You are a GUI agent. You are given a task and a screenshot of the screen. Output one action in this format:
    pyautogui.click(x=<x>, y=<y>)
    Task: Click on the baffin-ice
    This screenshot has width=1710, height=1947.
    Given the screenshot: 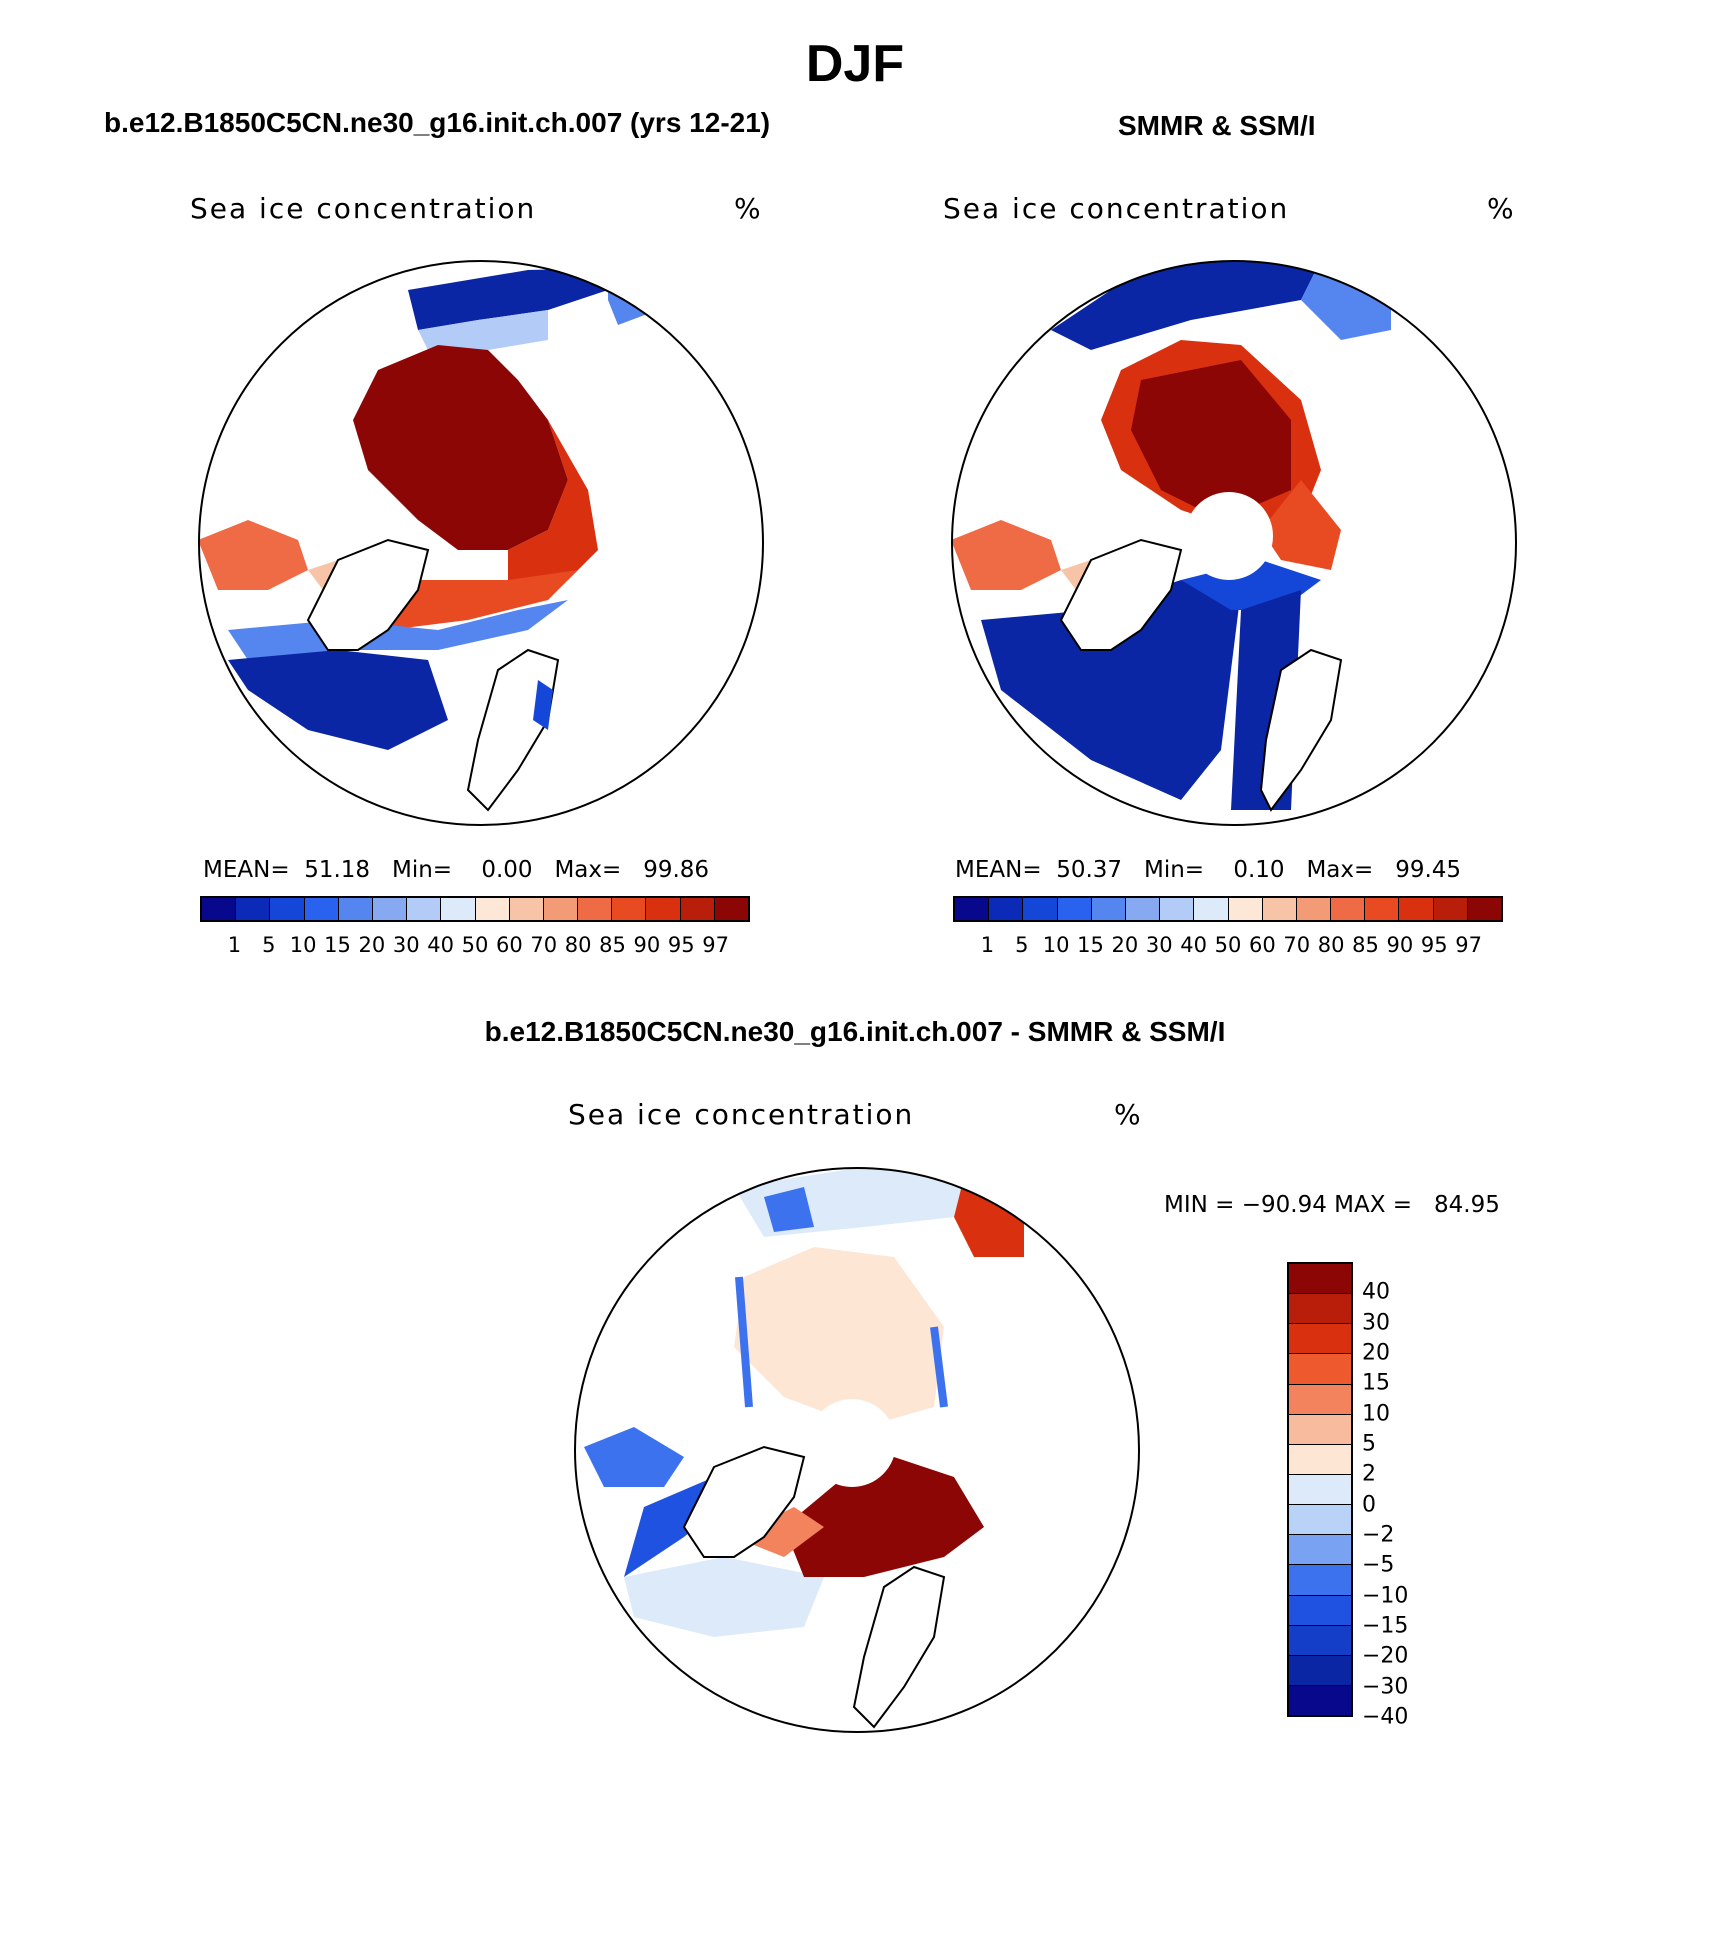 What is the action you would take?
    pyautogui.click(x=253, y=555)
    